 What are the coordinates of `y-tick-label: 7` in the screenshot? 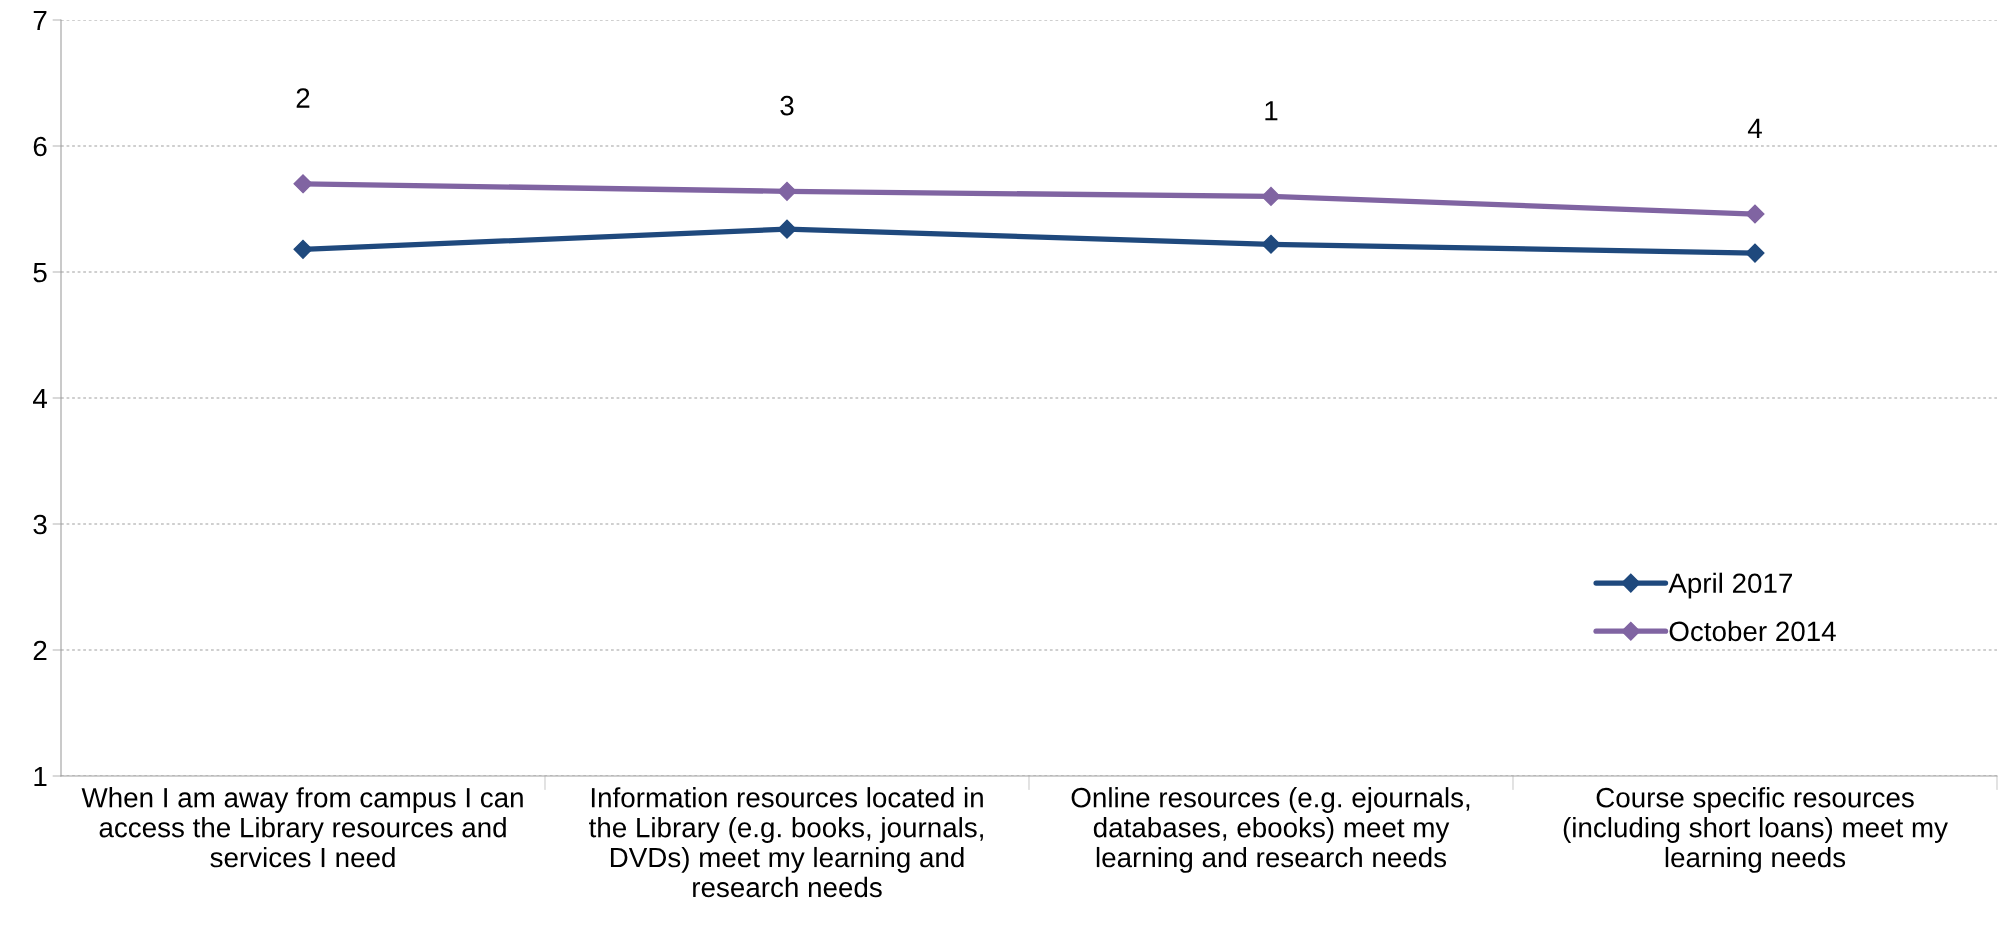 It's located at (40, 20).